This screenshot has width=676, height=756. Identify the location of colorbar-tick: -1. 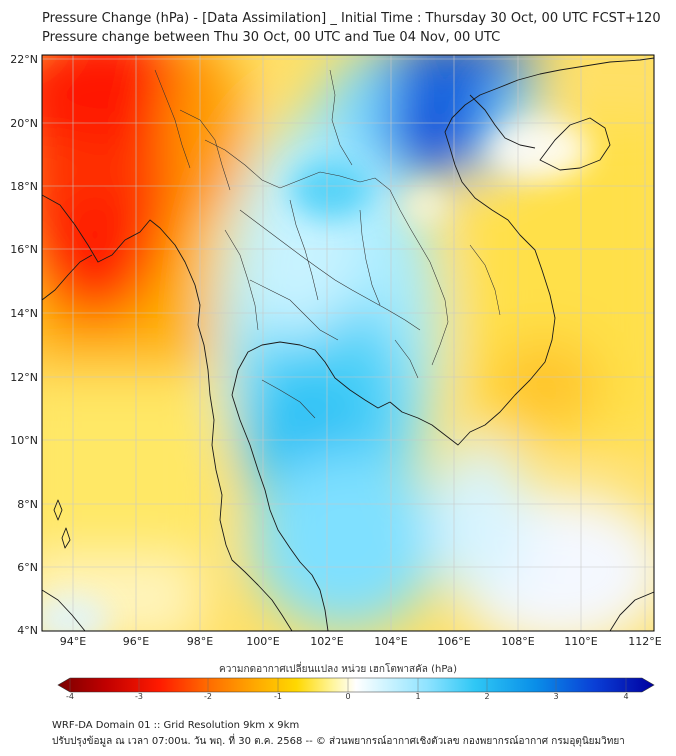
(278, 696).